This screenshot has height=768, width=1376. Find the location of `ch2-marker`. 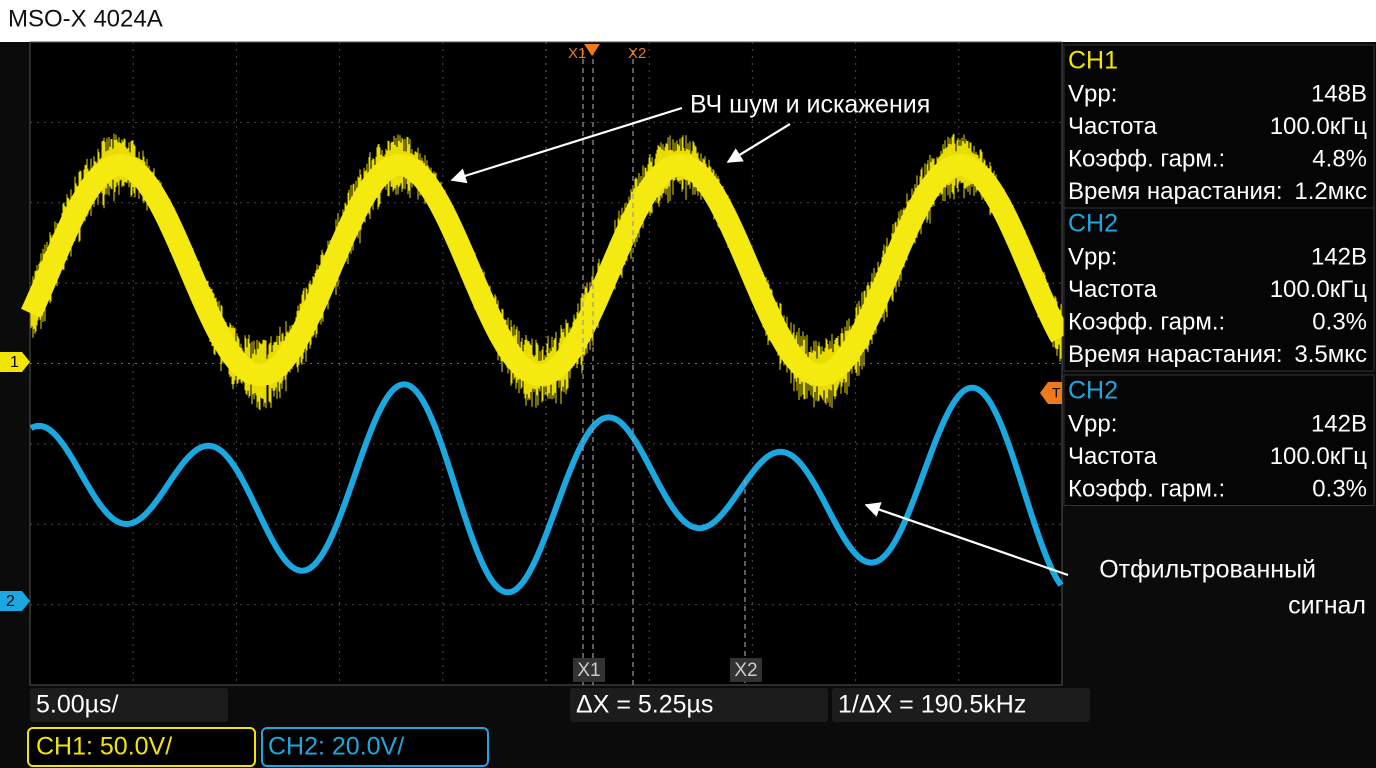

ch2-marker is located at coordinates (15, 601).